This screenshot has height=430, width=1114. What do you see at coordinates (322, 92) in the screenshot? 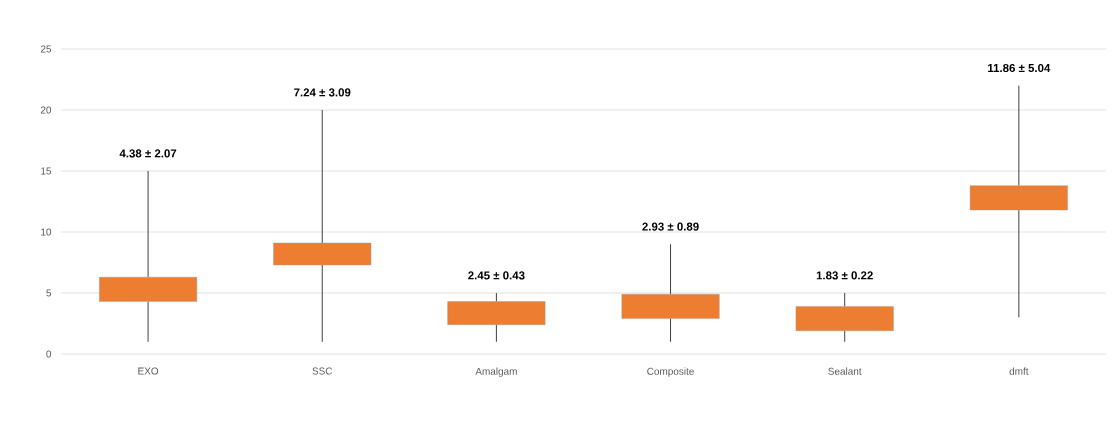
I see `annotation: 7.24 ± 3.09` at bounding box center [322, 92].